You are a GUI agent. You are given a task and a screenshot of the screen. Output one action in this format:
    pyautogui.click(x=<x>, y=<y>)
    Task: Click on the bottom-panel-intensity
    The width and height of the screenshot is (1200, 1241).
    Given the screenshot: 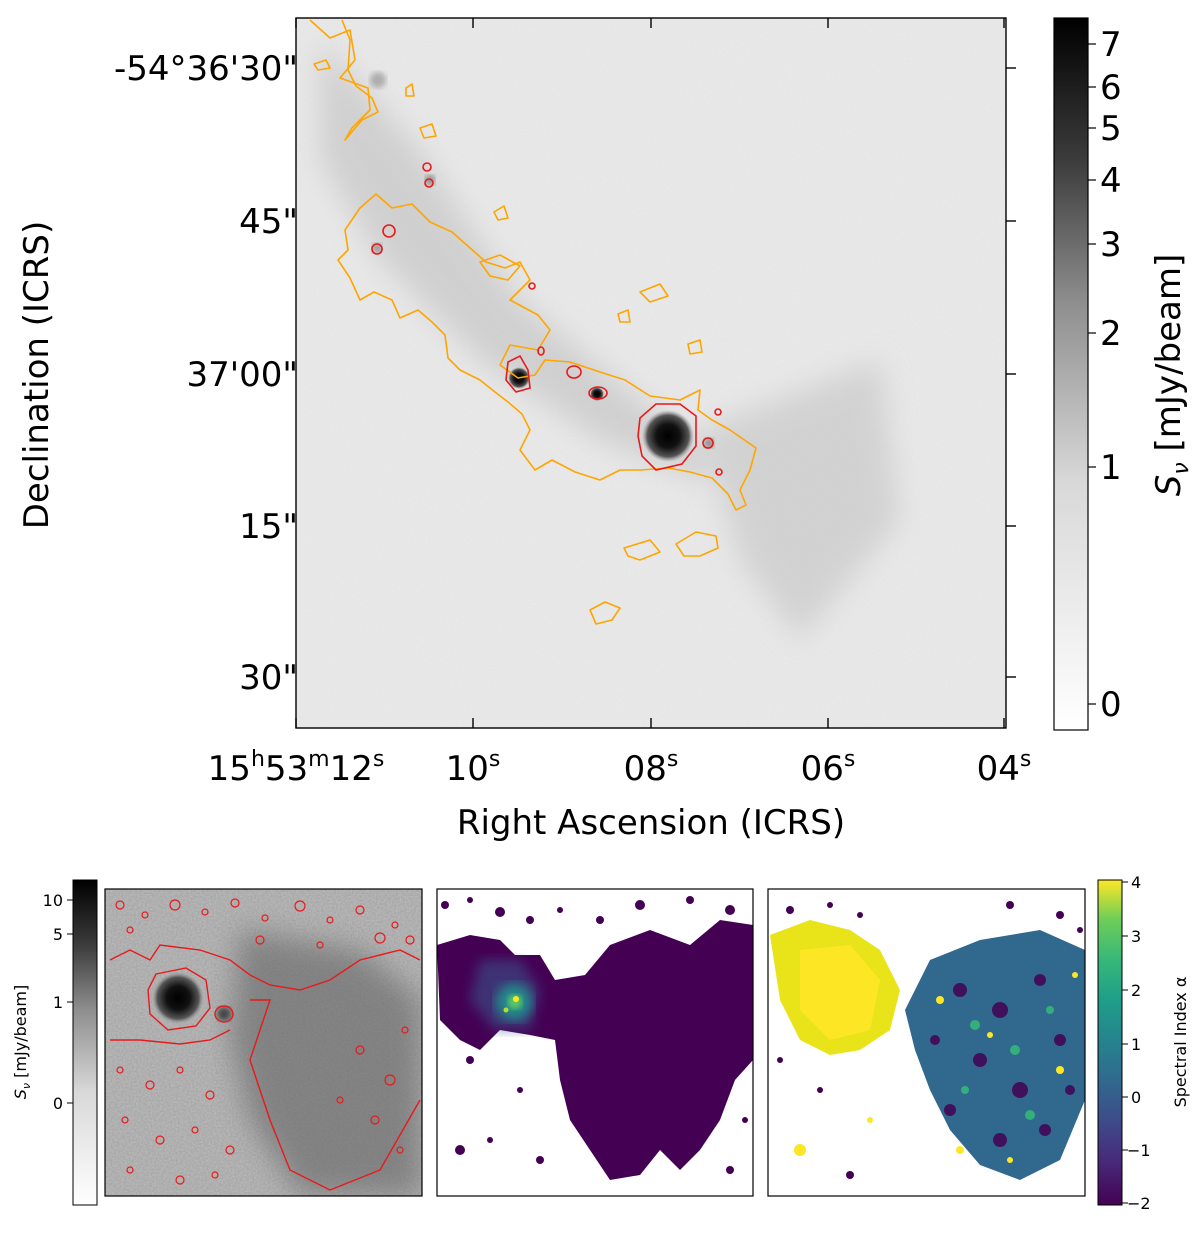 What is the action you would take?
    pyautogui.click(x=595, y=1042)
    